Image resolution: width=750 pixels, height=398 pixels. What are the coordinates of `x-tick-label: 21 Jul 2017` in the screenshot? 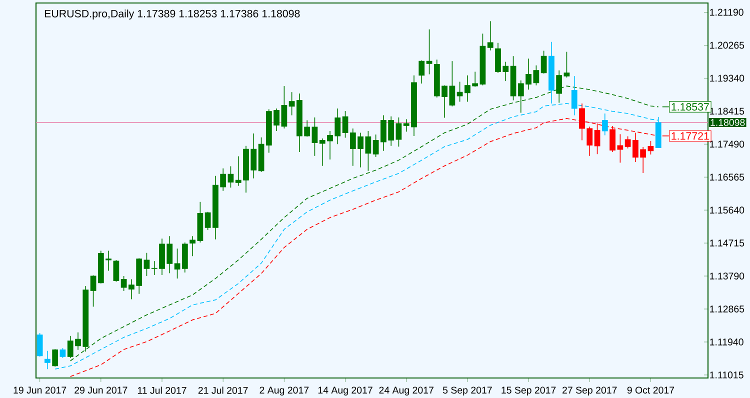 It's located at (223, 390).